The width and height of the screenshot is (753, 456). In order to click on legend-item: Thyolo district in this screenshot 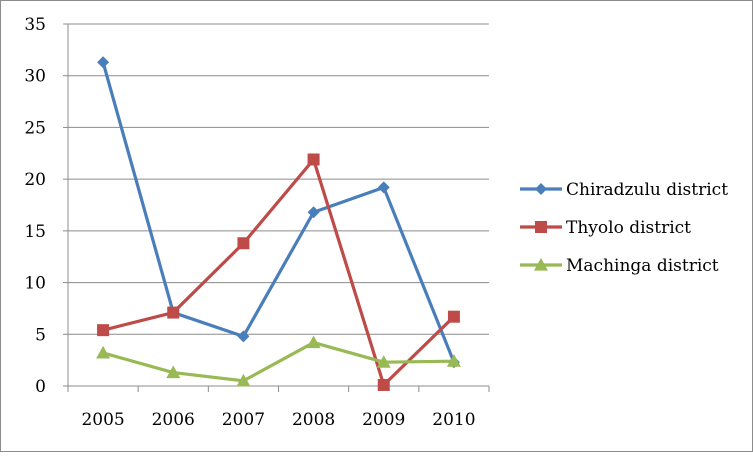, I will do `click(605, 228)`.